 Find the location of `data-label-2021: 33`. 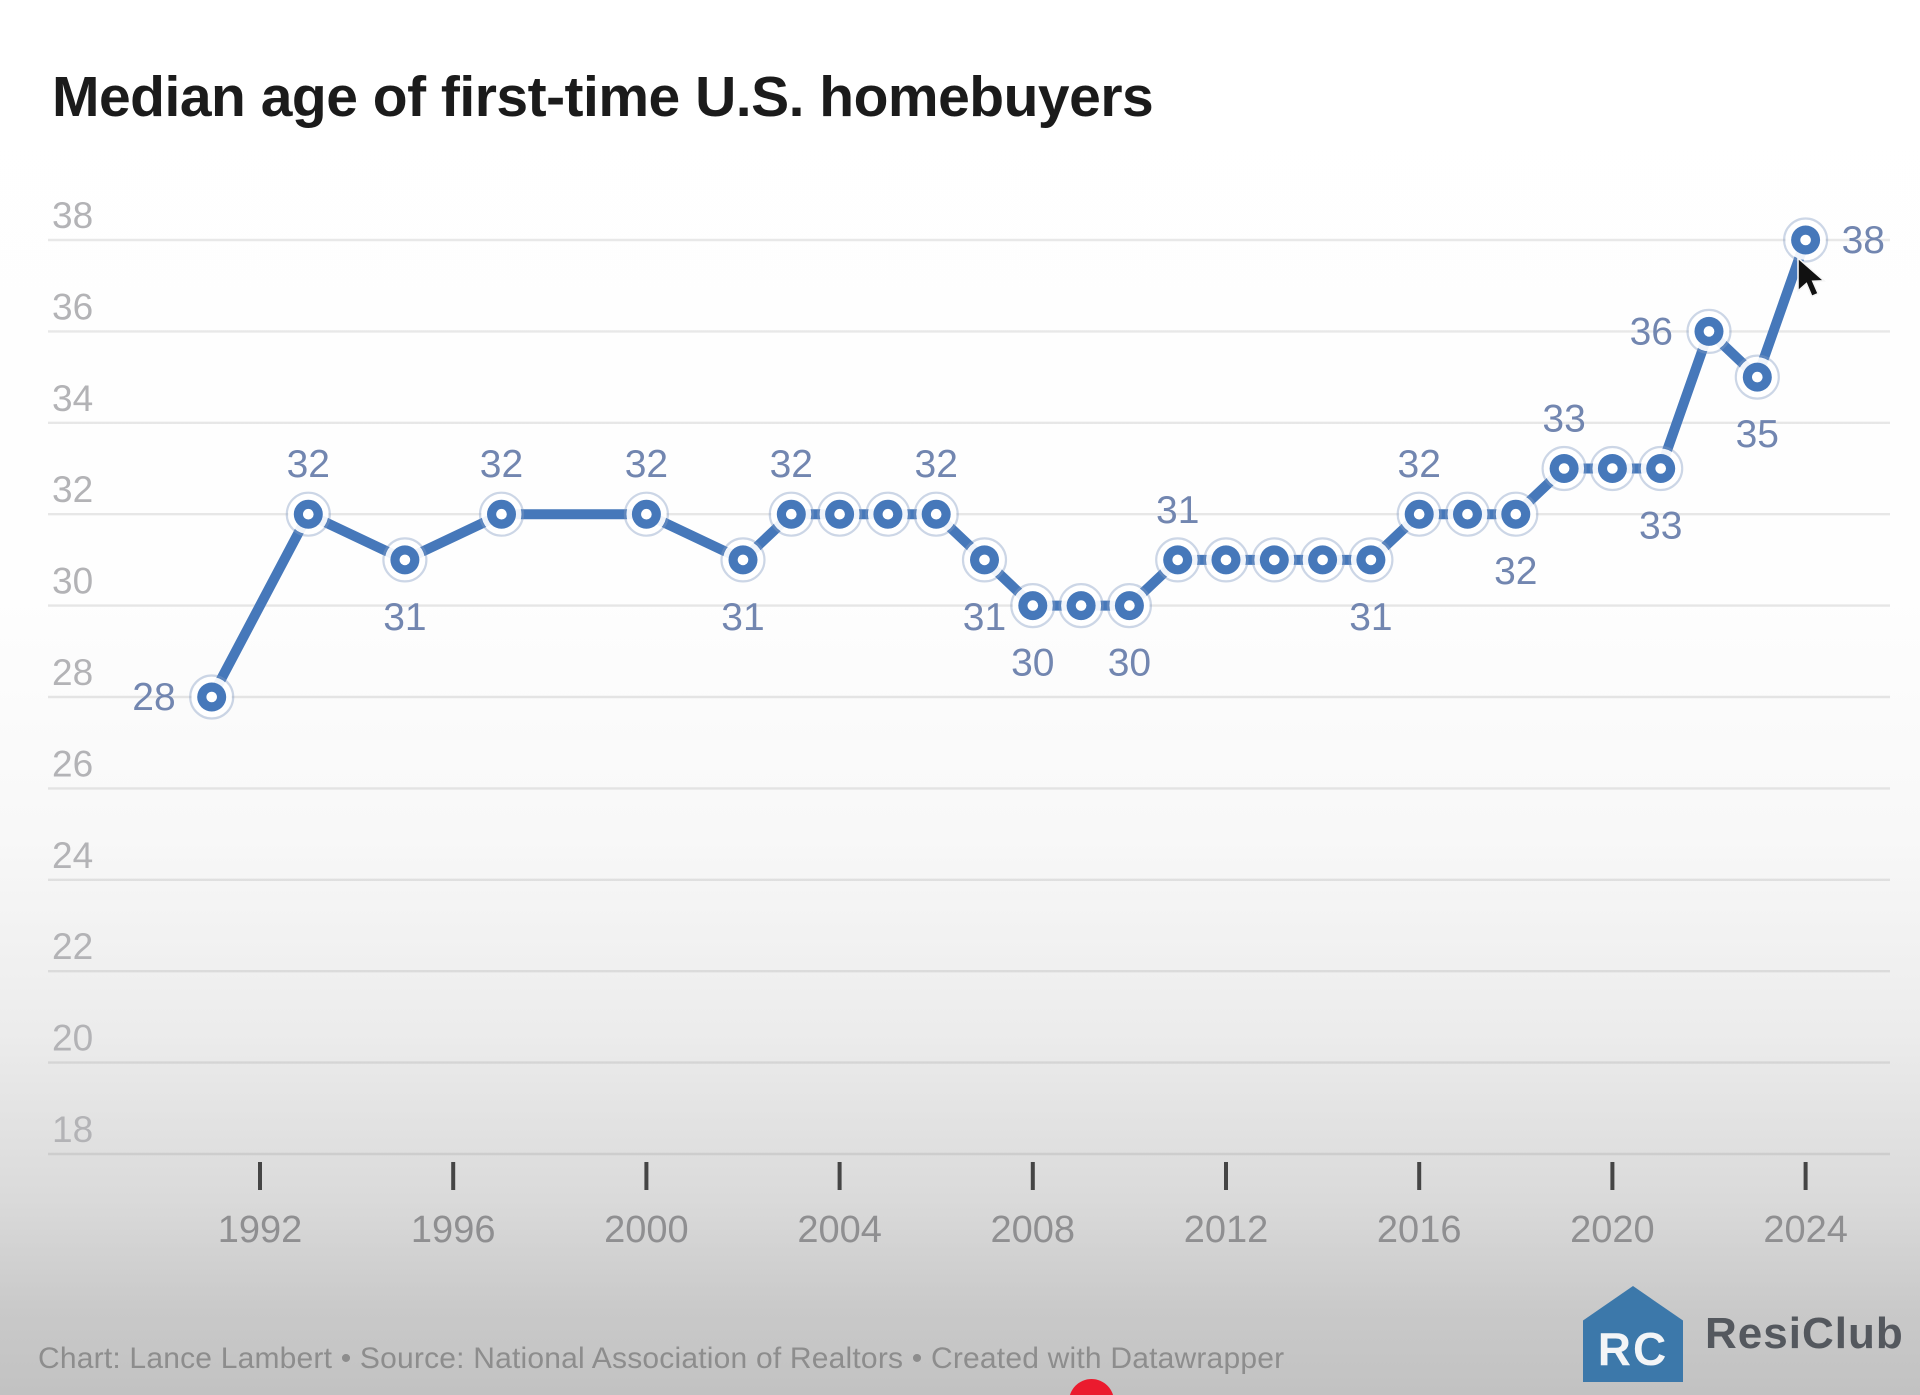

data-label-2021: 33 is located at coordinates (1660, 526).